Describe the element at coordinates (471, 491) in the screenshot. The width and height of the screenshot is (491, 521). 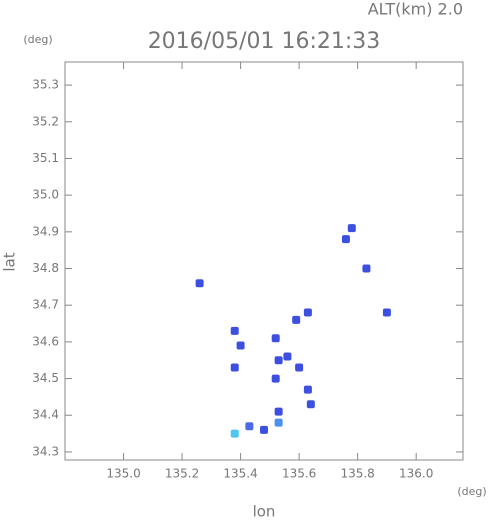
I see `x-unit: (deg)` at that location.